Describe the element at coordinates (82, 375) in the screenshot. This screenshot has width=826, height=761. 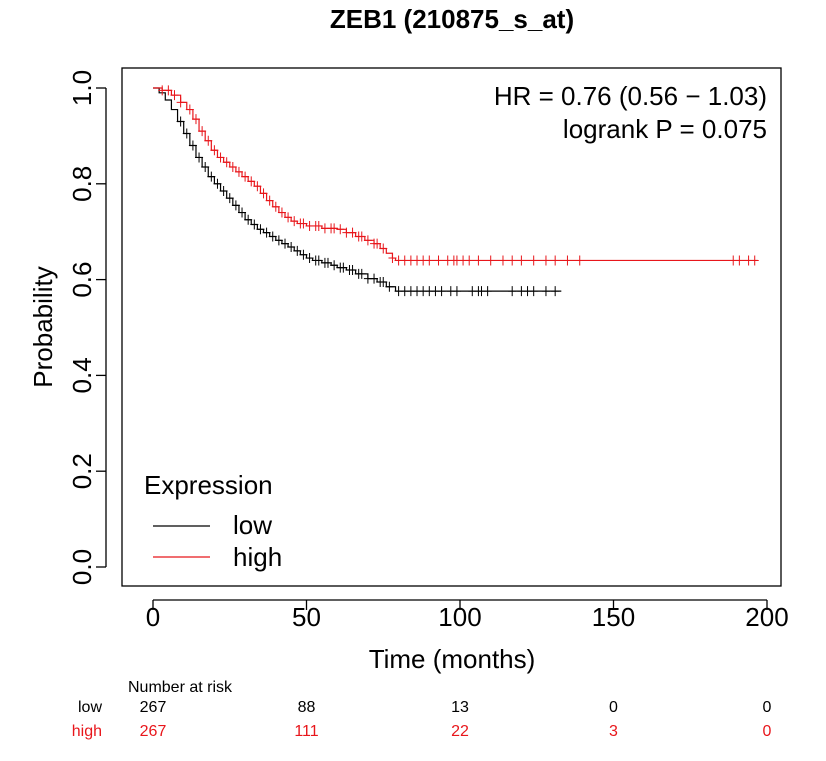
I see `y-tick-label: 0.4` at that location.